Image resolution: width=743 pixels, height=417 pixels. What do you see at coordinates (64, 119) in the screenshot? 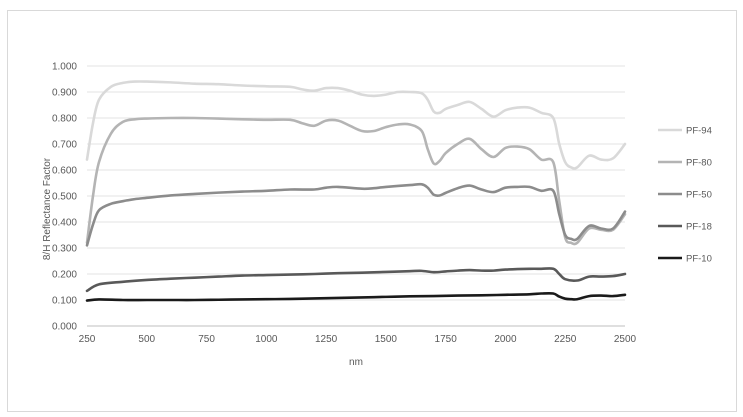
I see `y-tick-label: 0.800` at bounding box center [64, 119].